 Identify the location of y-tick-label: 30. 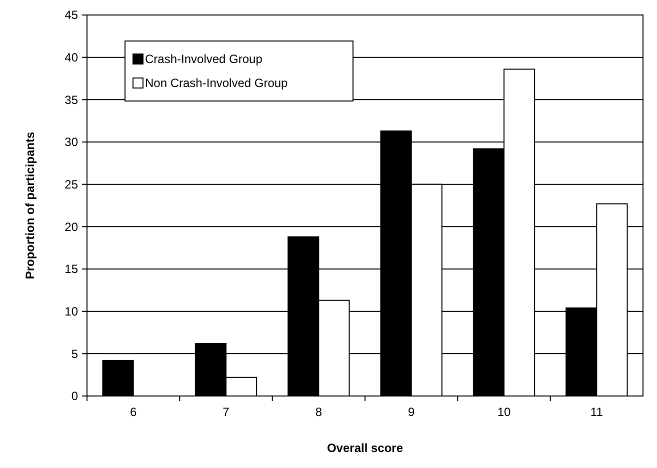
(71, 142).